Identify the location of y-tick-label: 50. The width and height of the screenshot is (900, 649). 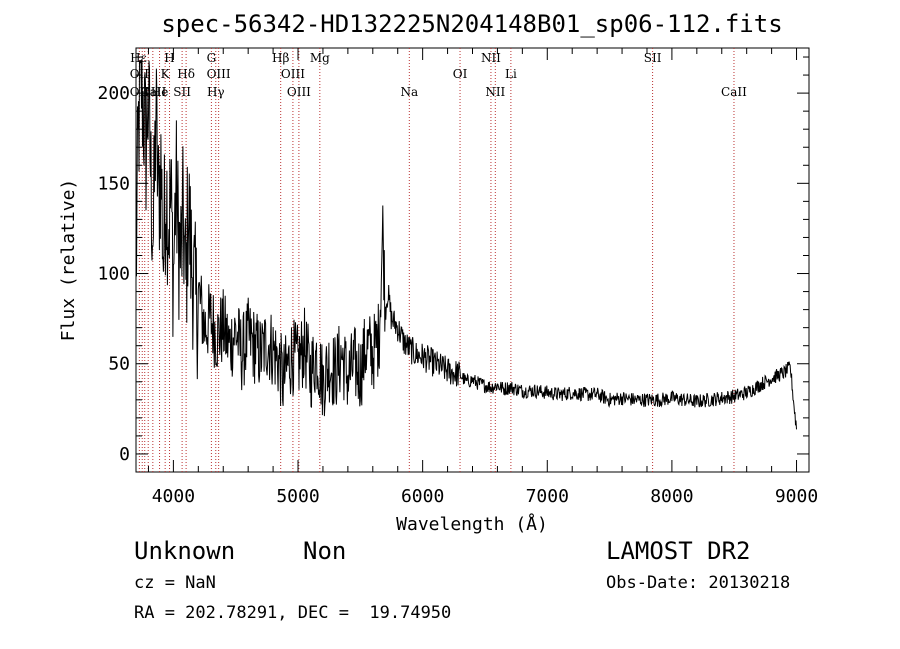
(119, 364).